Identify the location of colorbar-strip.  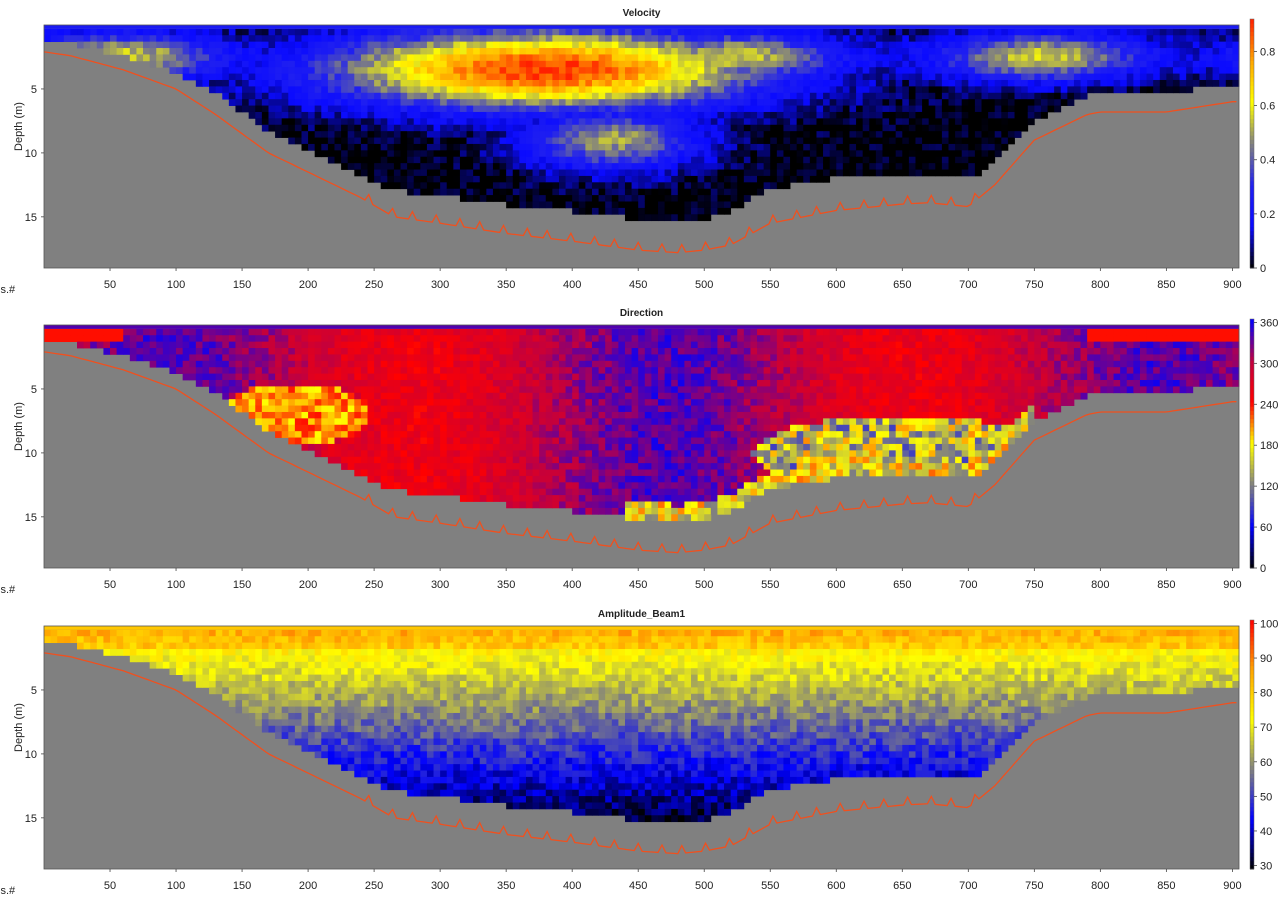
(1252, 254).